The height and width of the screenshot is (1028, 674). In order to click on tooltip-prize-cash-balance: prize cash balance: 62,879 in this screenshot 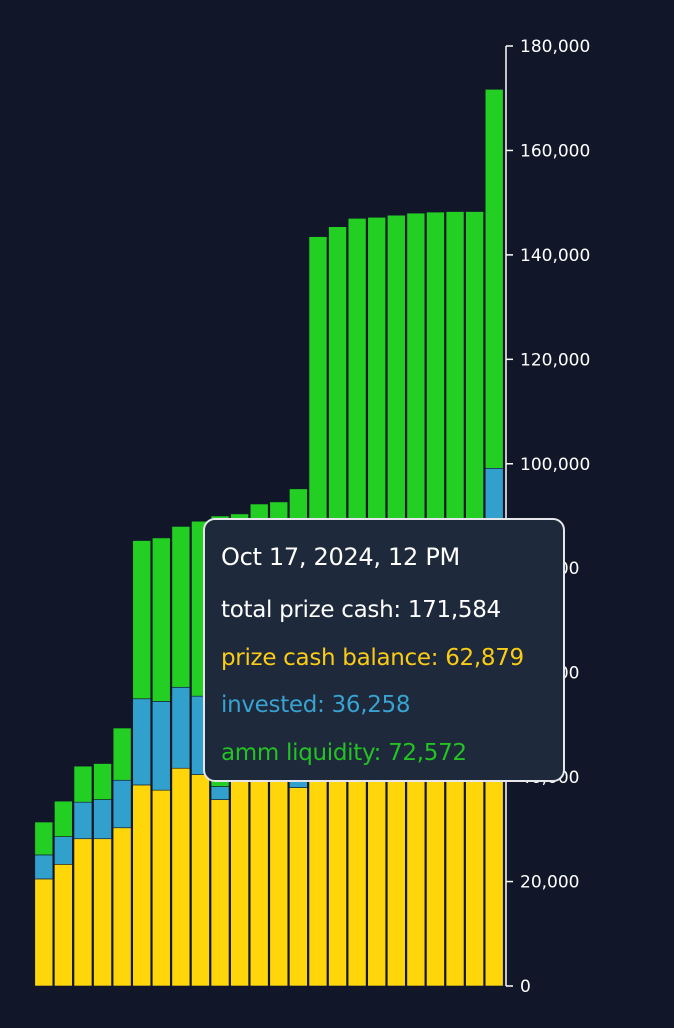, I will do `click(372, 657)`.